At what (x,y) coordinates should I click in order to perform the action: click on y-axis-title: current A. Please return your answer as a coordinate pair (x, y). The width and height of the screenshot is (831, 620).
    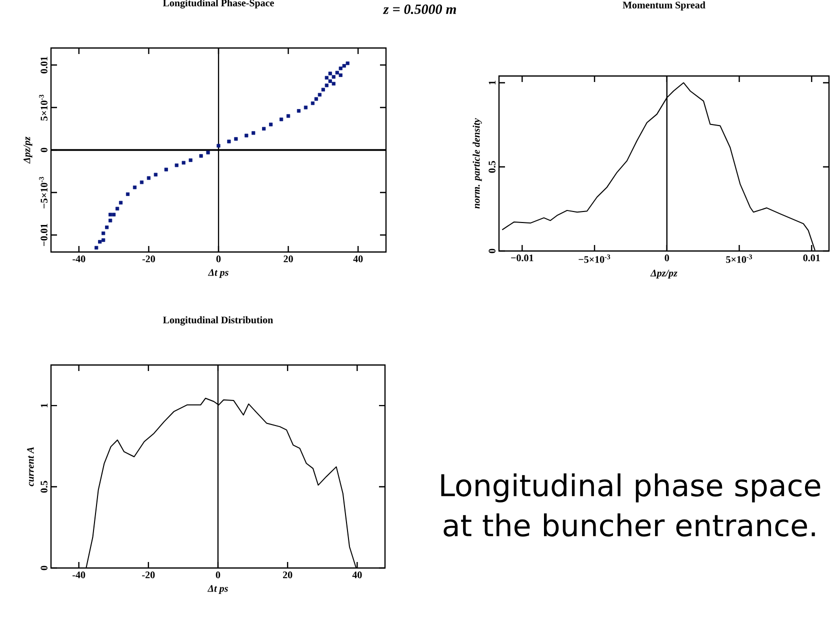
    Looking at the image, I should click on (30, 466).